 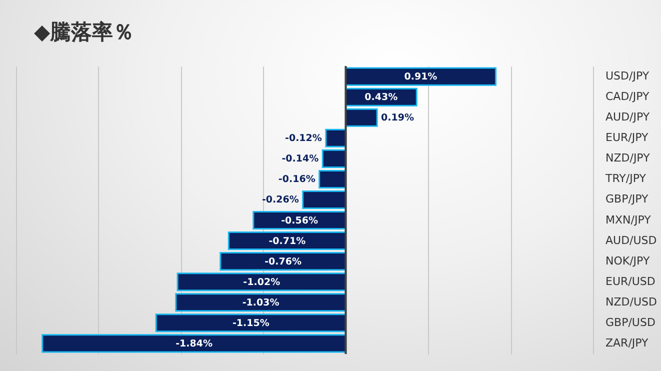 I want to click on y-tick-label: AUD/USD, so click(x=631, y=240).